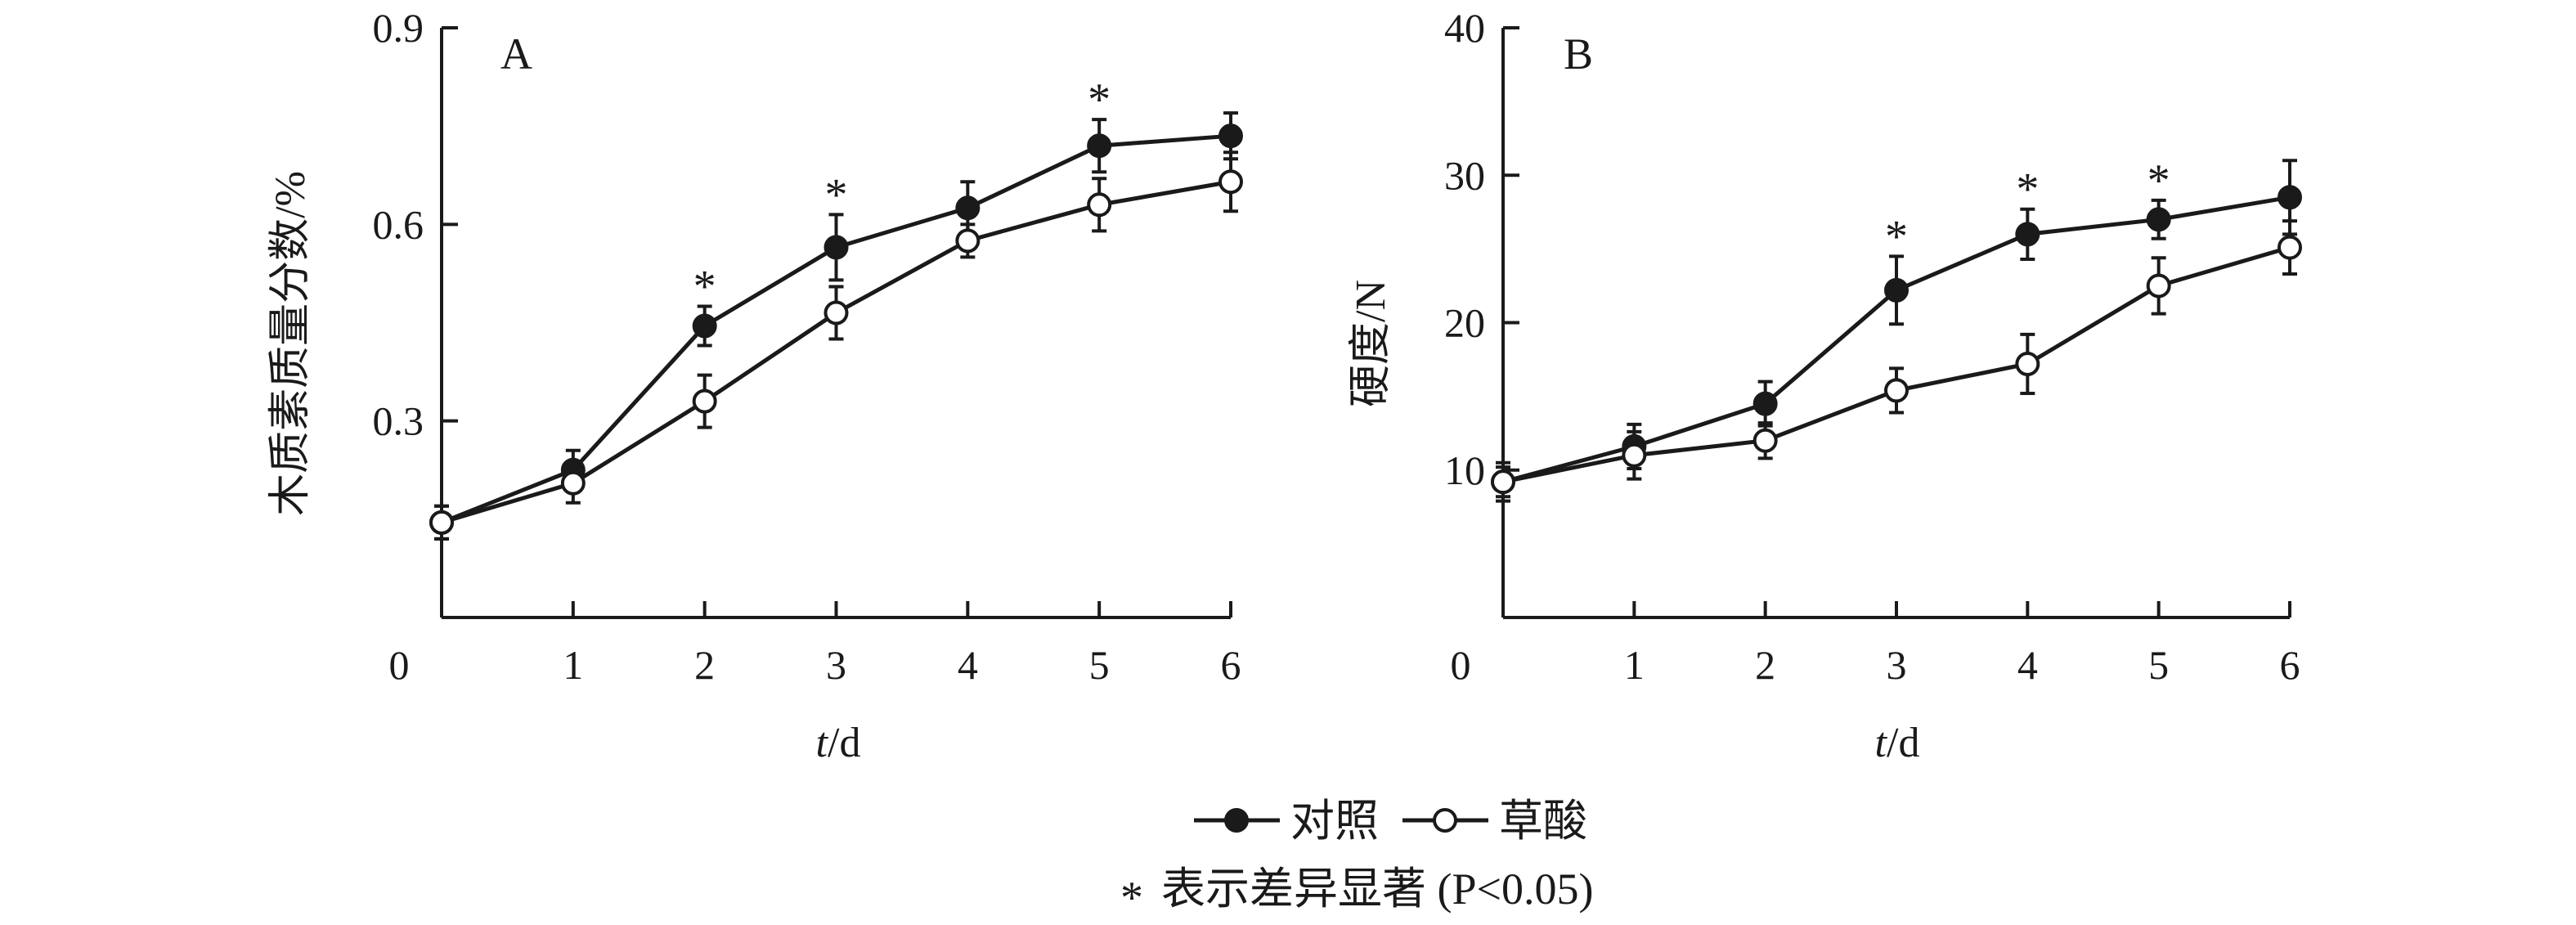  I want to click on panel-a-x-axis-title: t/d, so click(839, 743).